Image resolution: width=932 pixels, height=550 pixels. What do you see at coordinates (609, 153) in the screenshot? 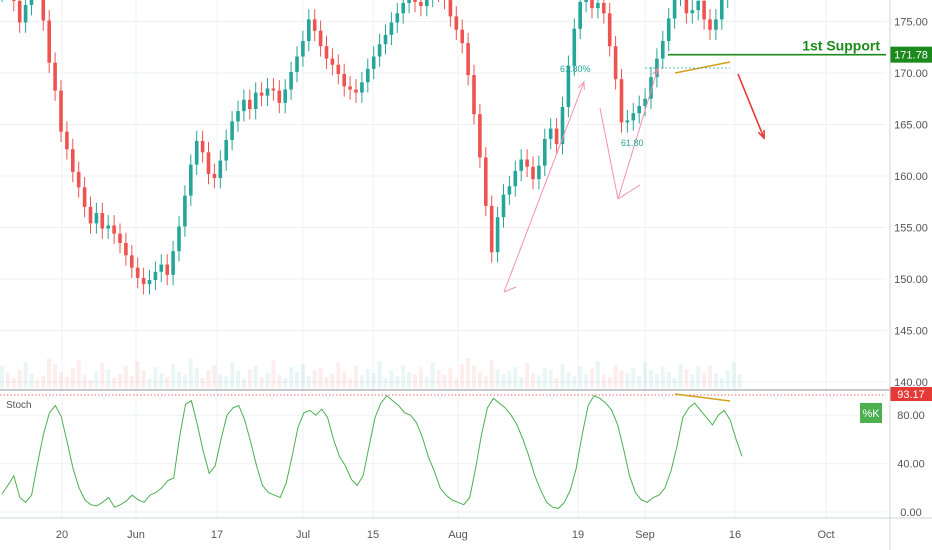
I see `retrace-leg` at bounding box center [609, 153].